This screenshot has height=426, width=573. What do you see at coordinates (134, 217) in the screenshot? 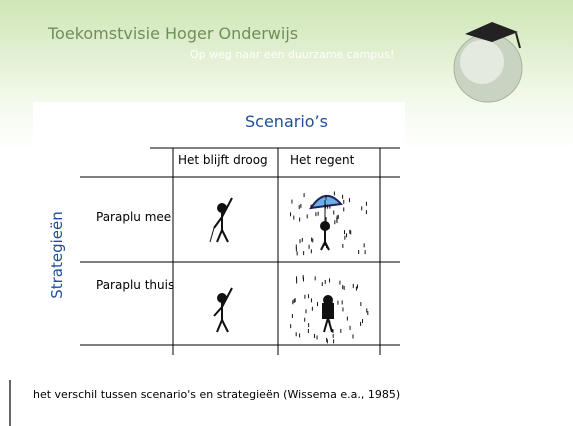
I see `row-header: Paraplu mee` at bounding box center [134, 217].